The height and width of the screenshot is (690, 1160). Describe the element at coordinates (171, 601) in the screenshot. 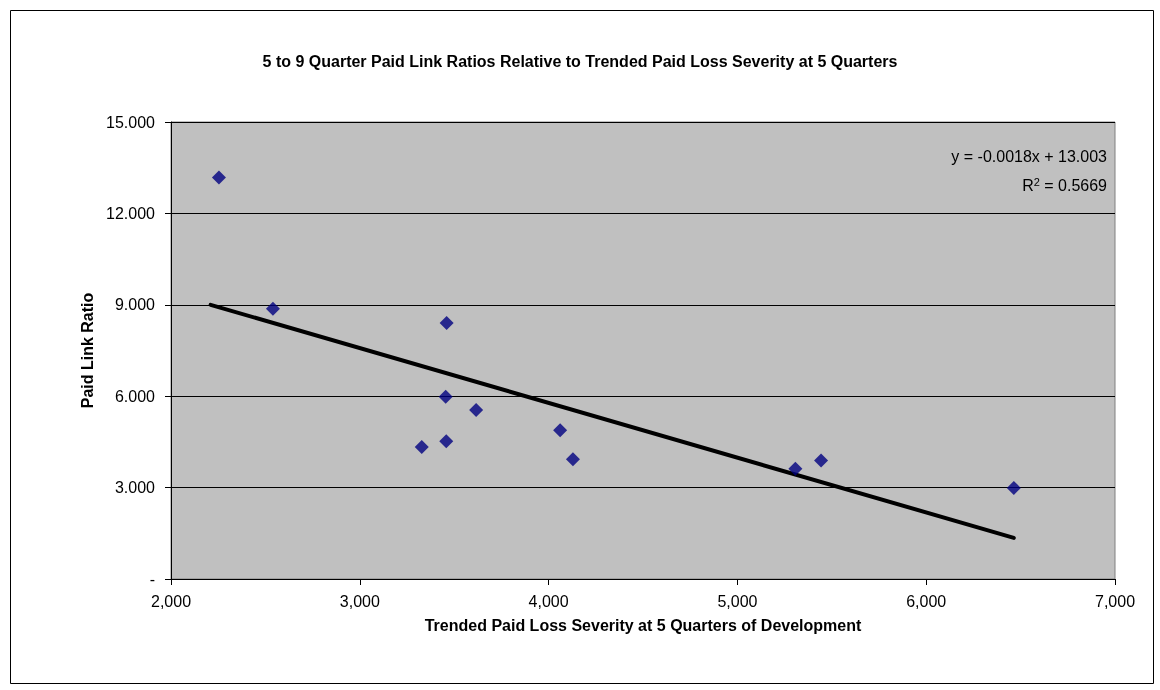

I see `x-tick-label: 2,000` at that location.